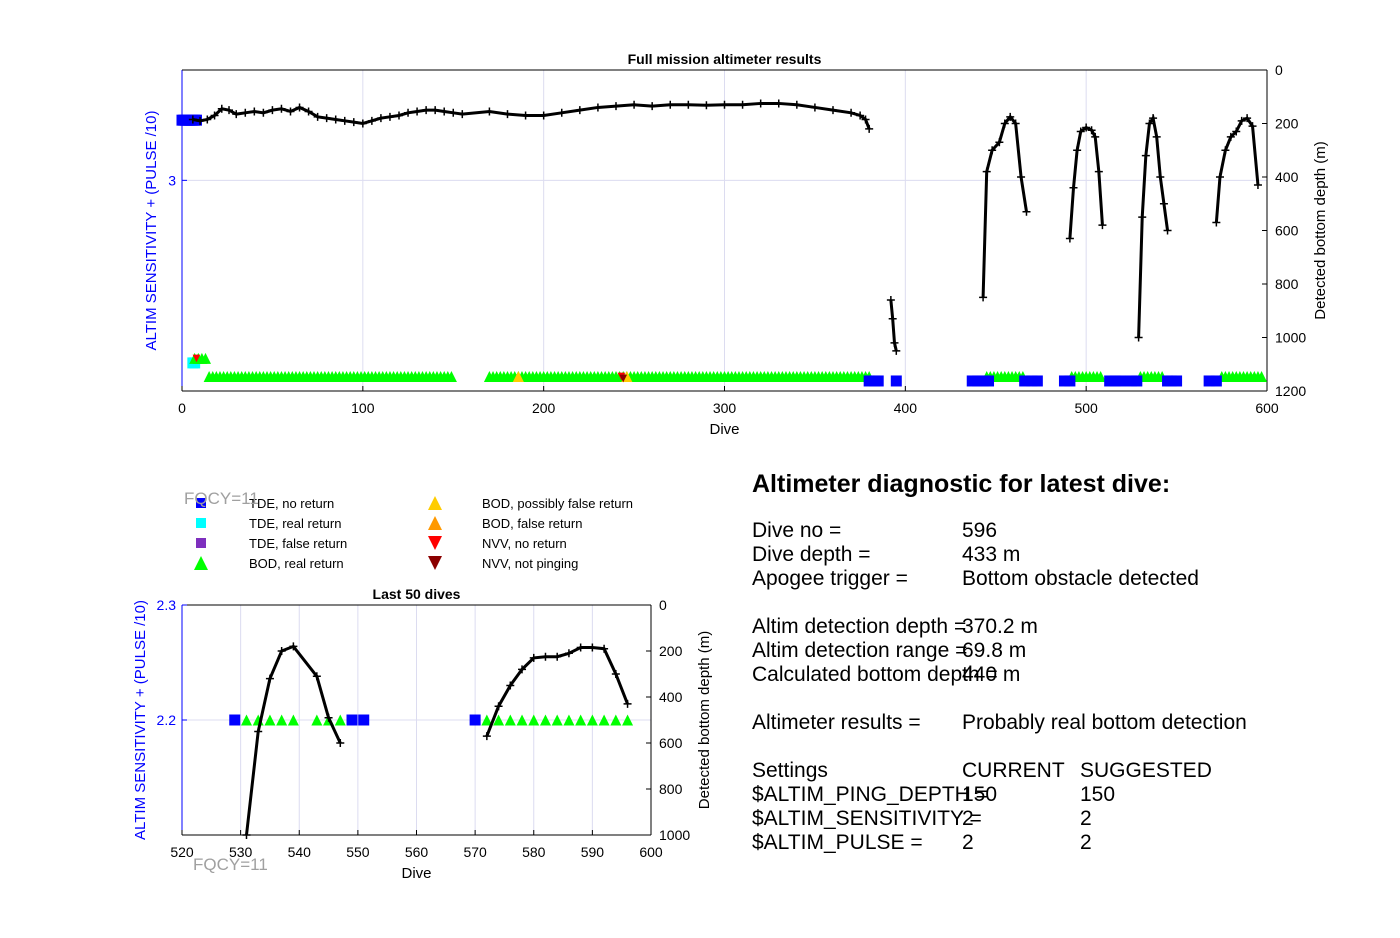  Describe the element at coordinates (1320, 230) in the screenshot. I see `y-right-axis-label: Detected bottom depth (m)` at that location.